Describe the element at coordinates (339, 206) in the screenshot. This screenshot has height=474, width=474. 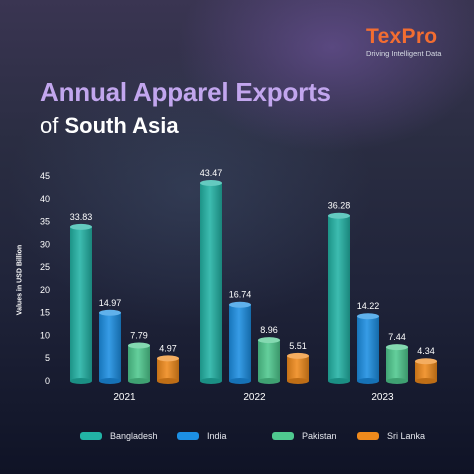
I see `data-label: 36.28` at that location.